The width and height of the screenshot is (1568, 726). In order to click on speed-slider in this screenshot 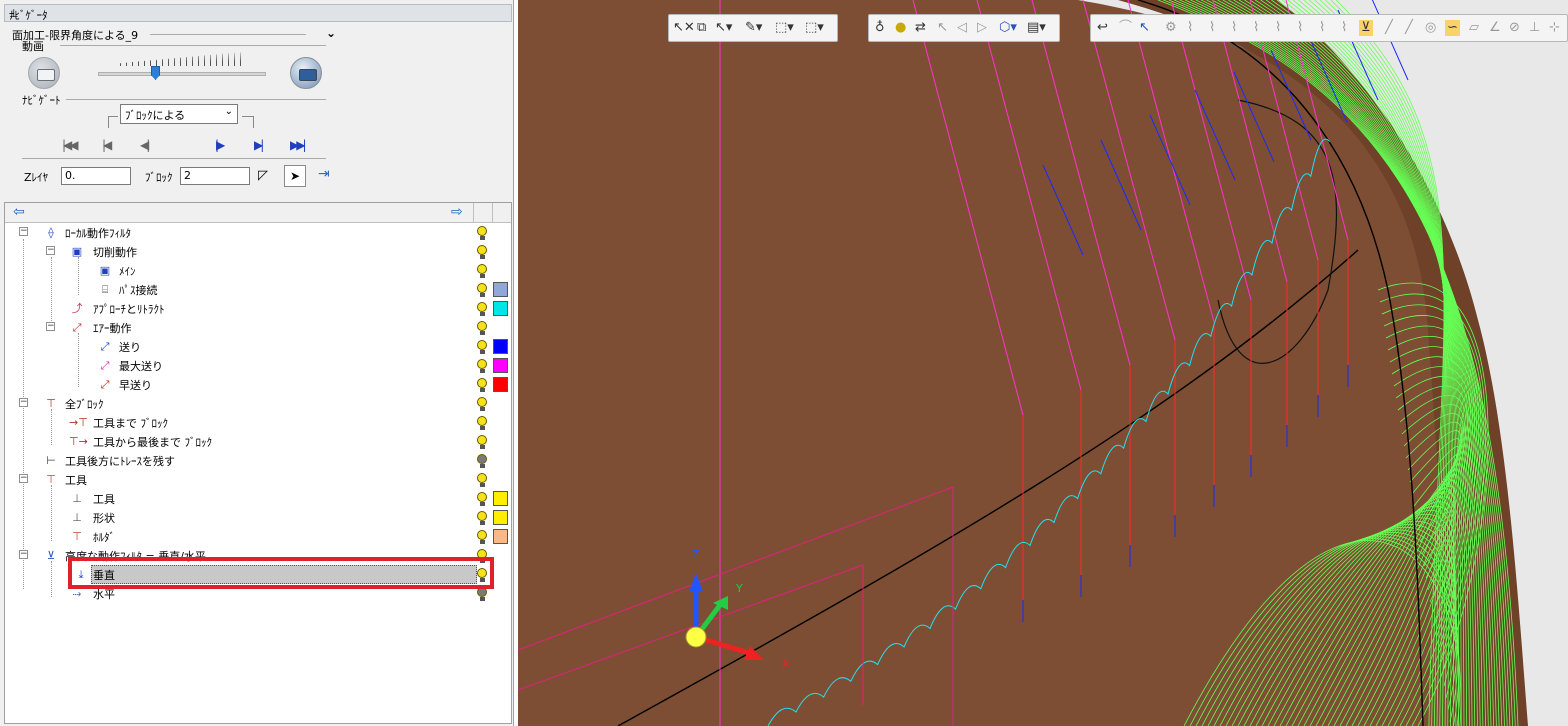, I will do `click(184, 66)`.